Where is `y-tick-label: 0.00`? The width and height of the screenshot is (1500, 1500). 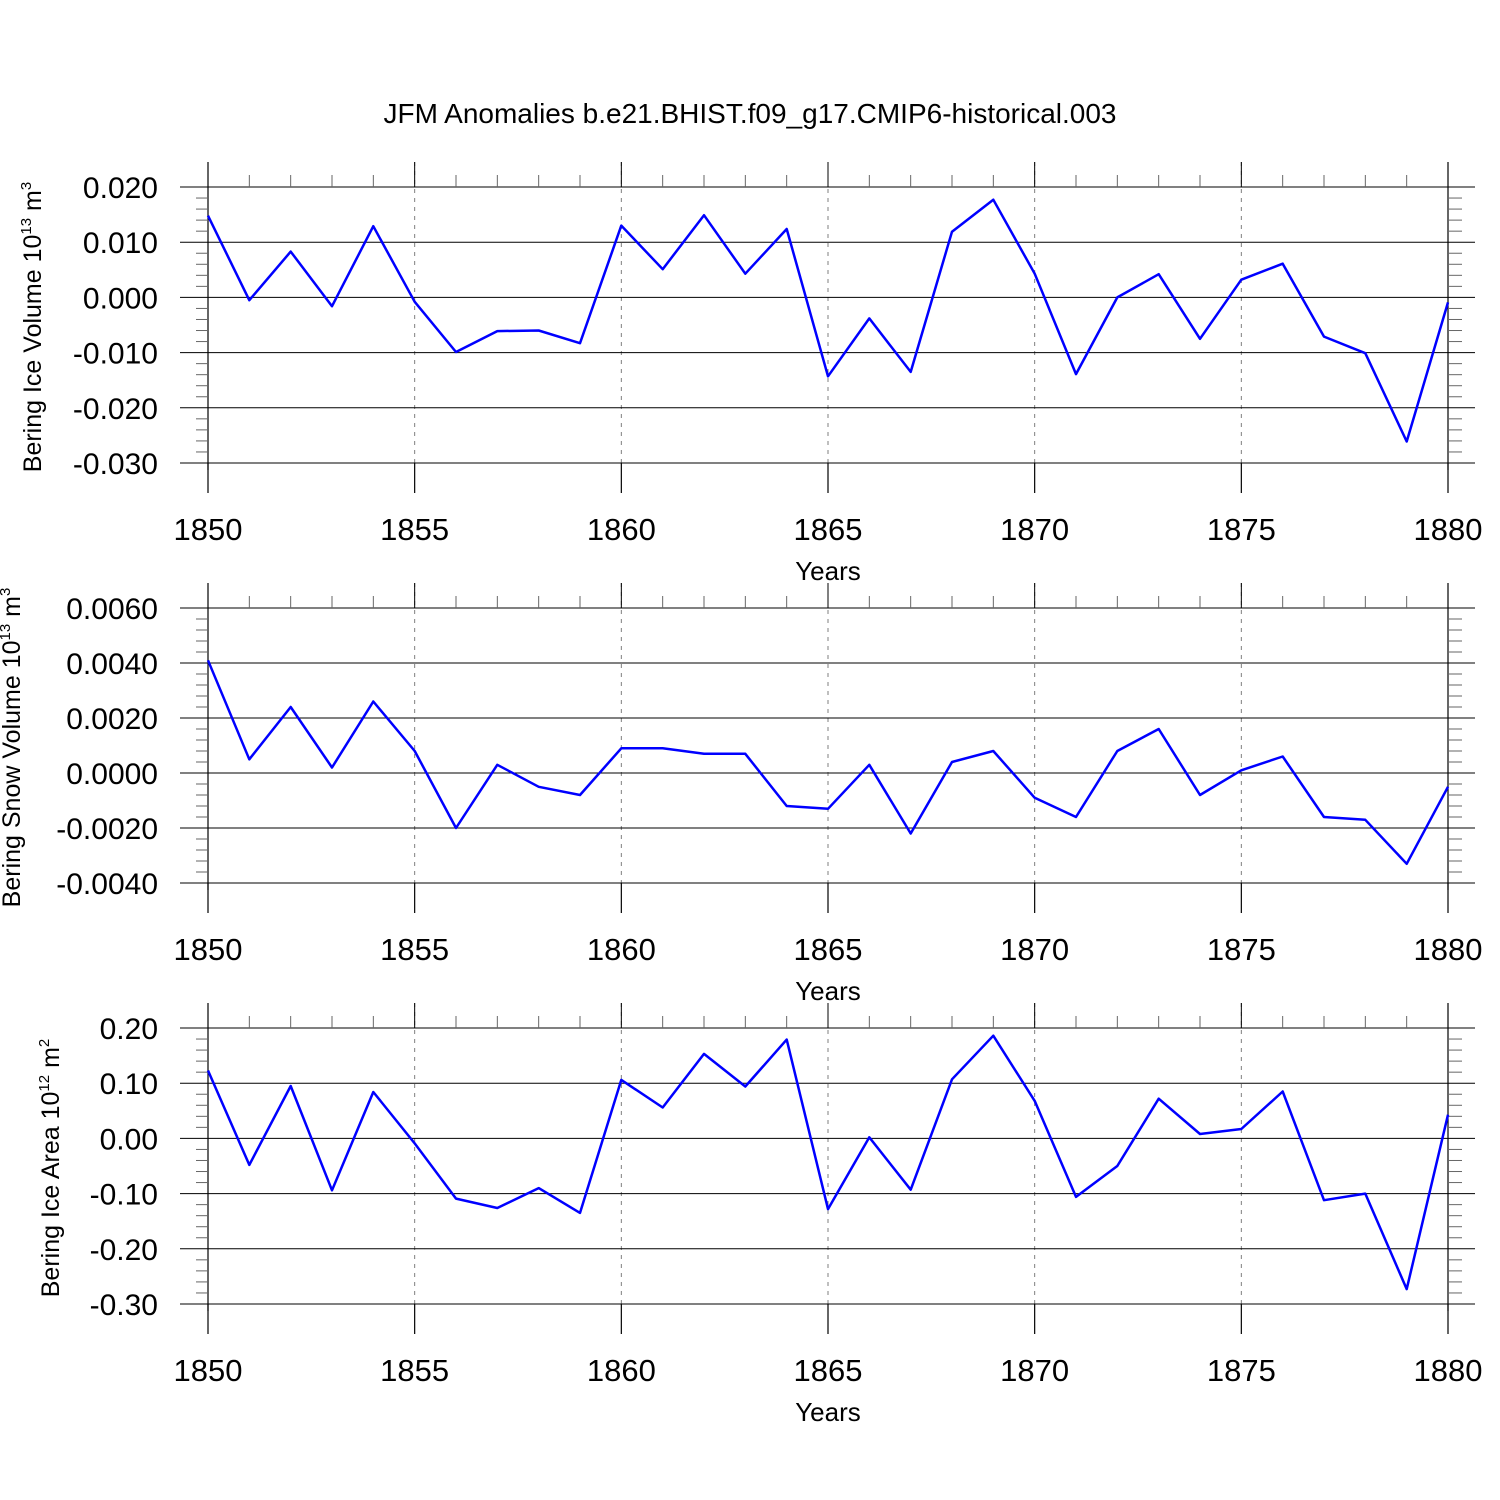
y-tick-label: 0.00 is located at coordinates (129, 1139).